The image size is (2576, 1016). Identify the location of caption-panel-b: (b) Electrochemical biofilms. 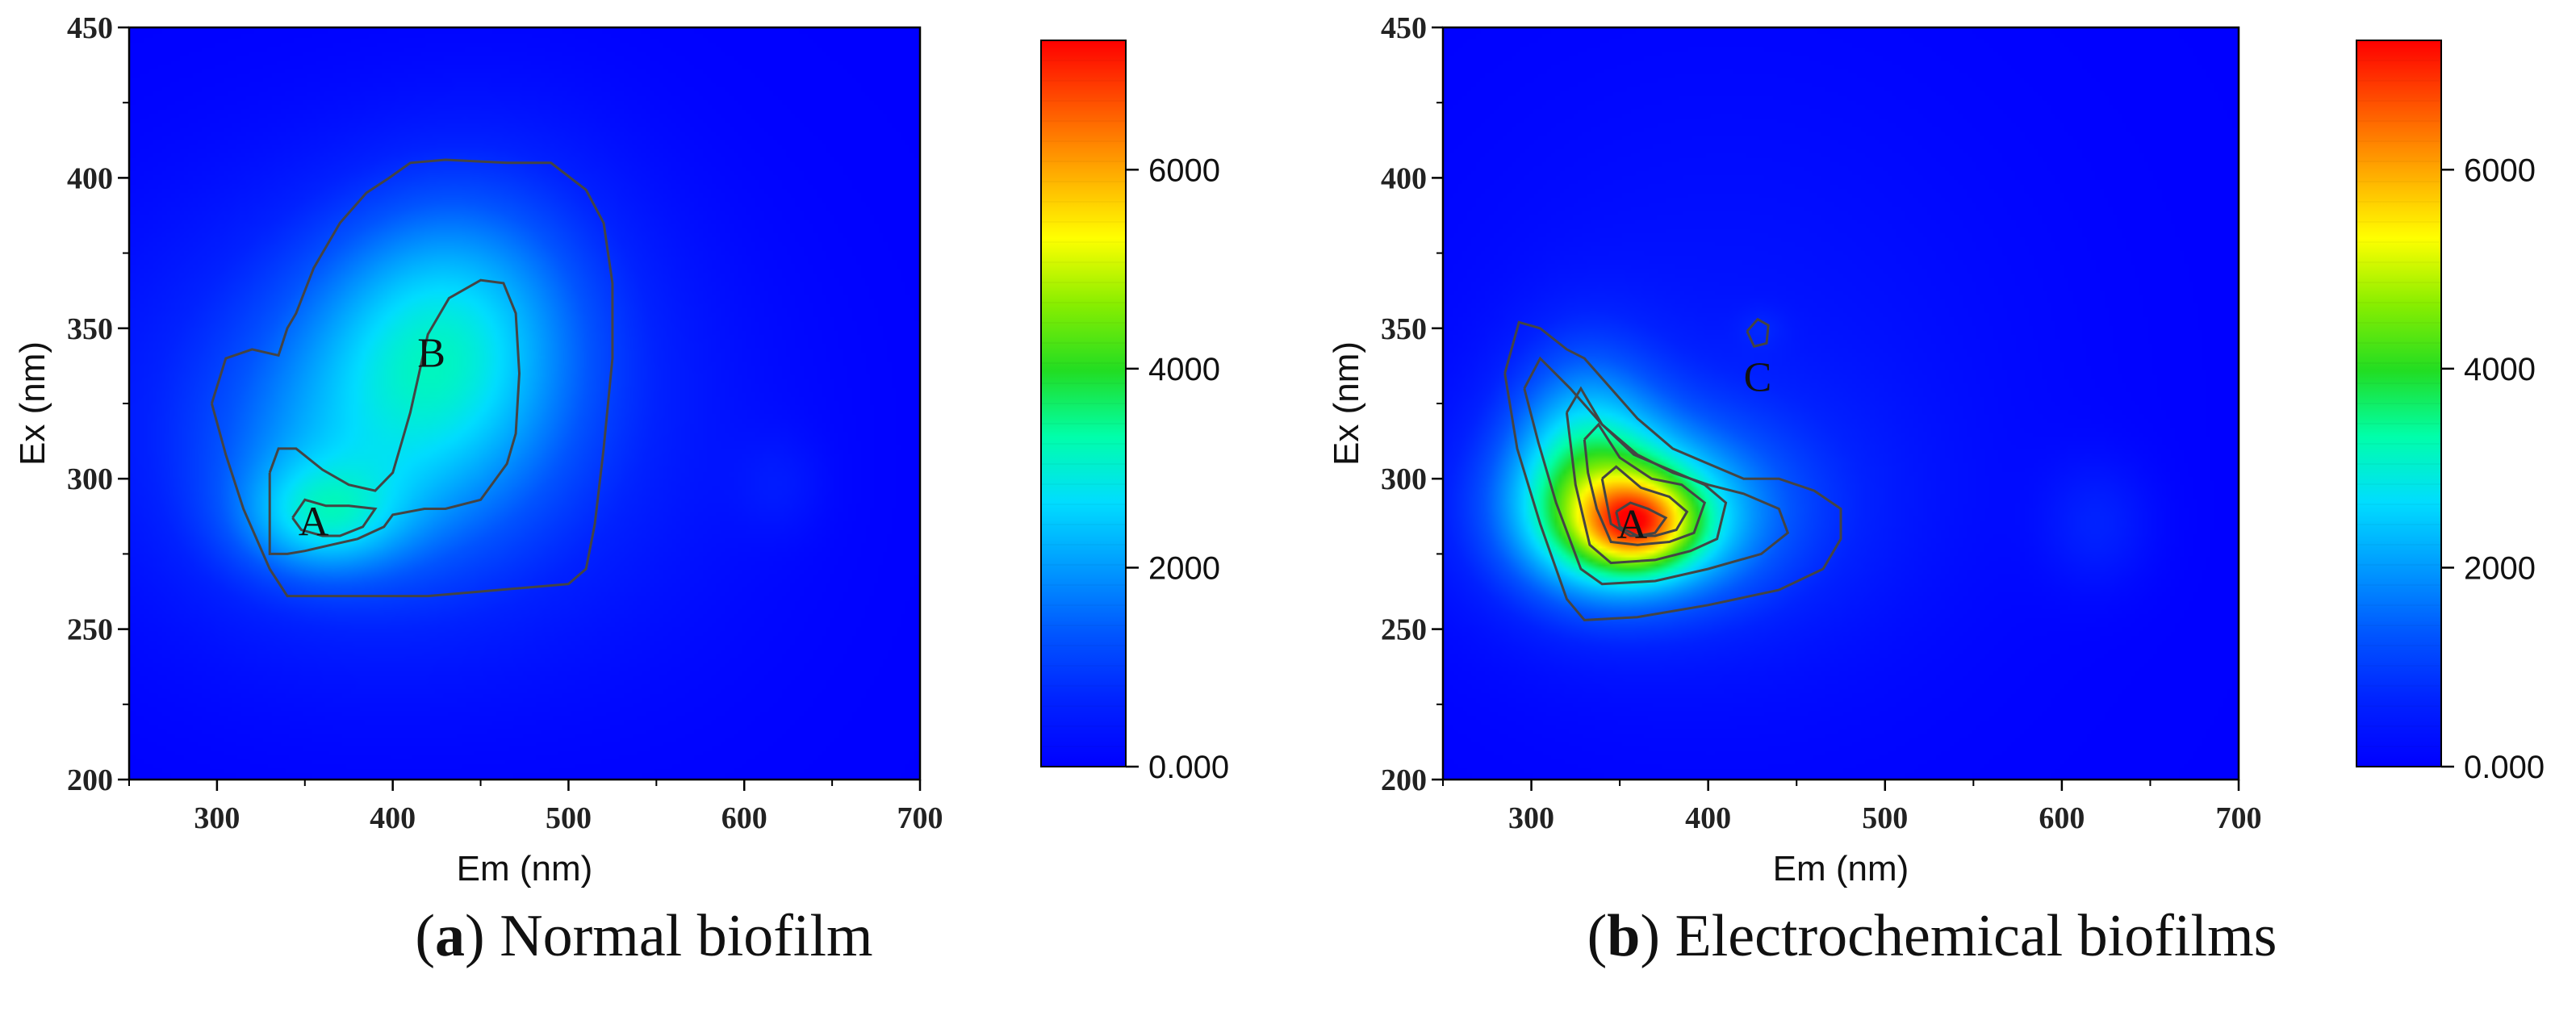
(1932, 936).